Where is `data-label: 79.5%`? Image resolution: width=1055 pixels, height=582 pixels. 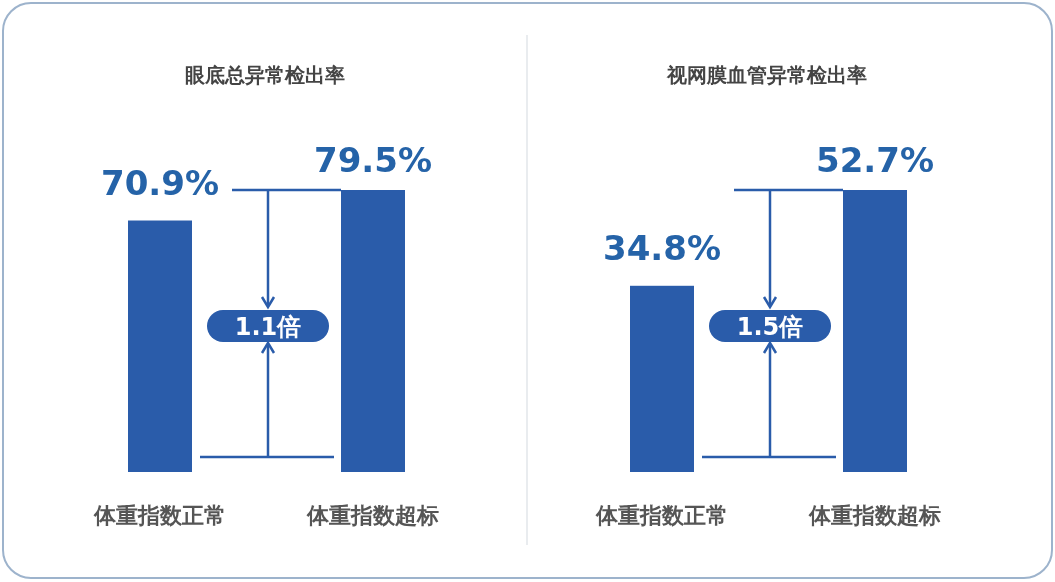
data-label: 79.5% is located at coordinates (373, 160).